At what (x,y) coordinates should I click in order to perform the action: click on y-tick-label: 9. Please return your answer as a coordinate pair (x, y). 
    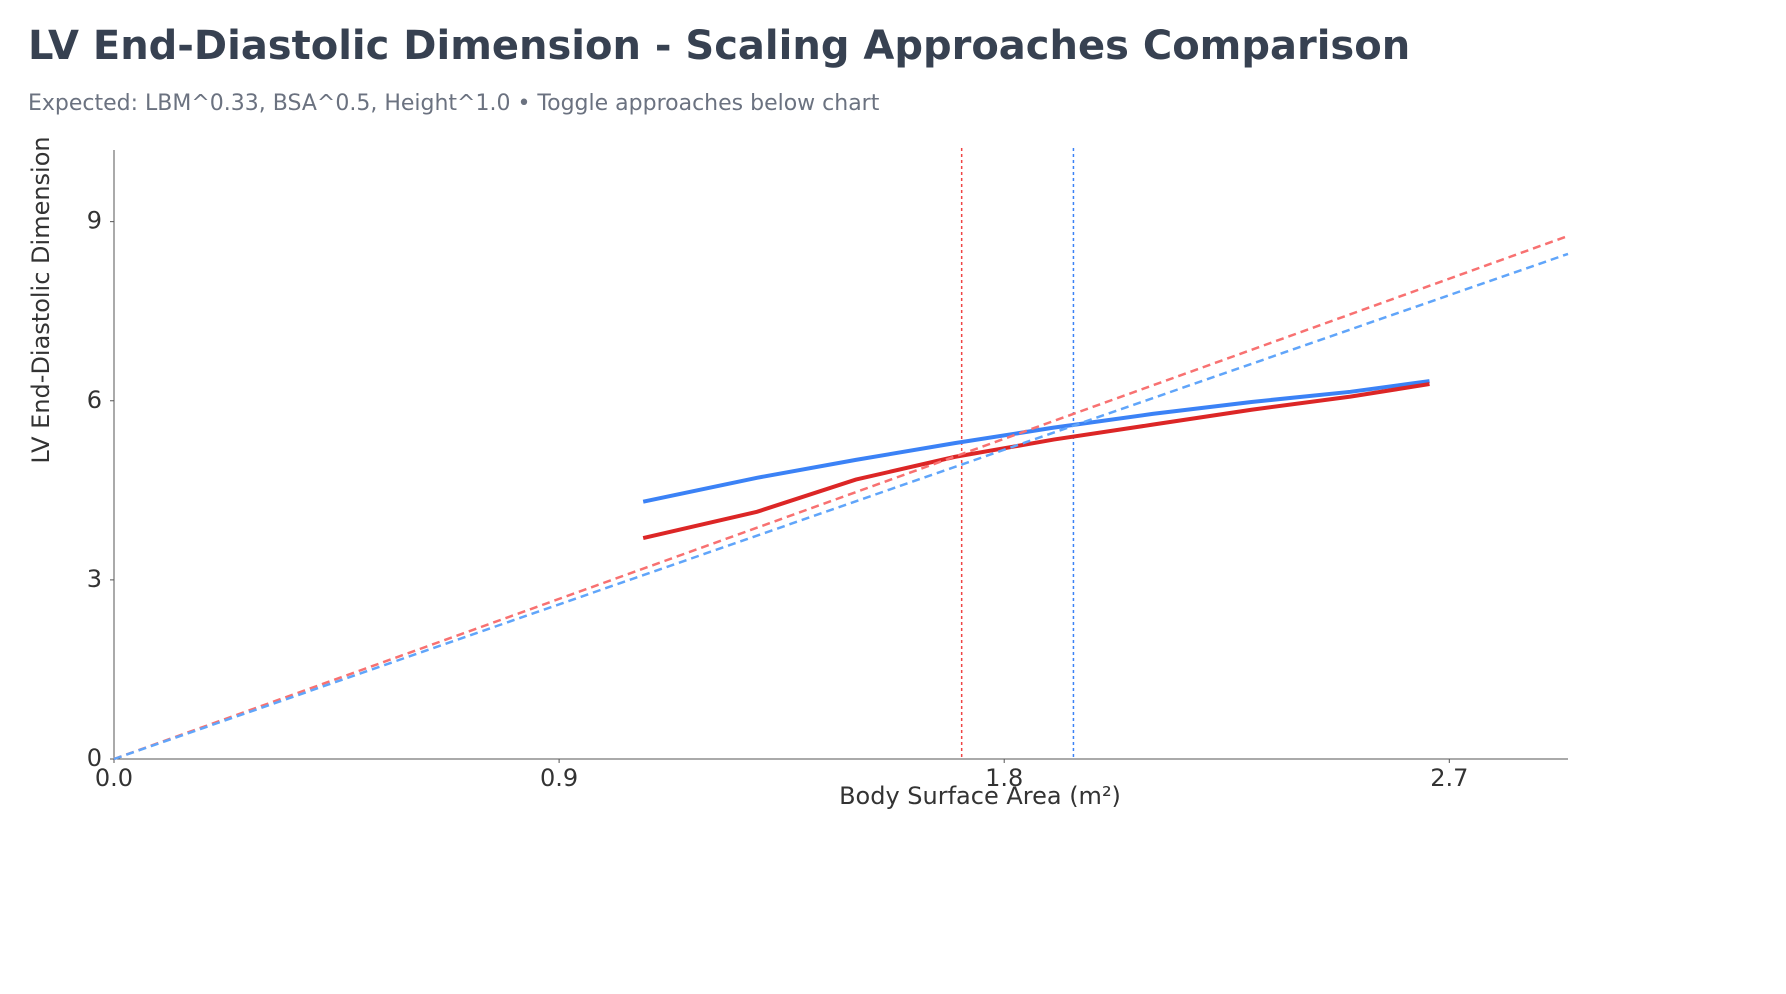
    Looking at the image, I should click on (94, 221).